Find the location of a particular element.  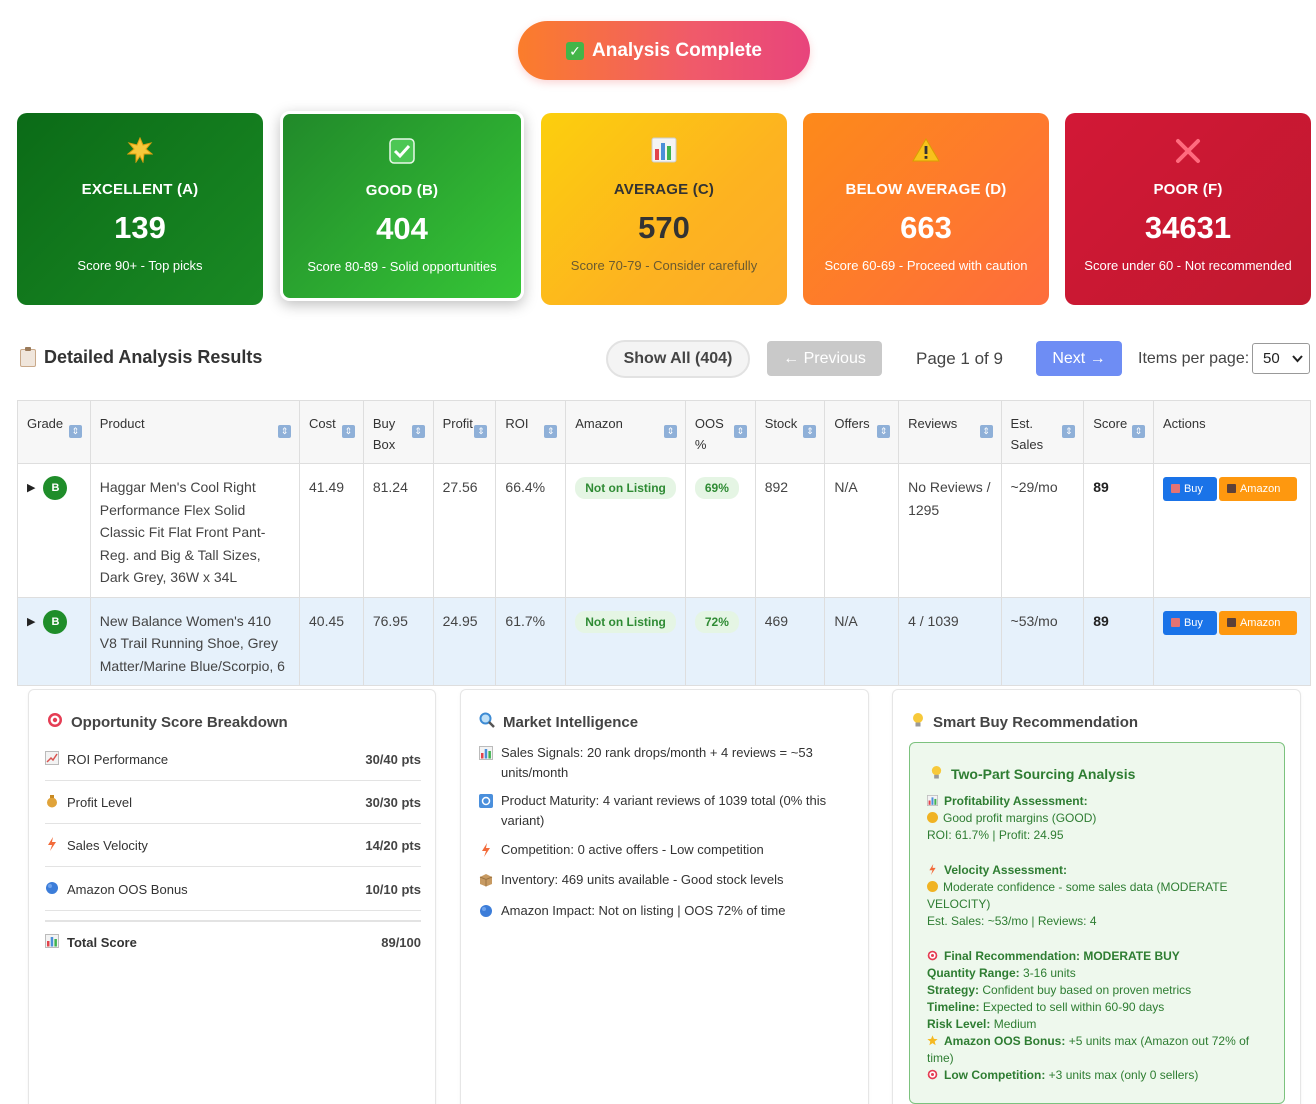

oos-value: +5 units max (Amazon out 72% of time) is located at coordinates (1088, 1049).